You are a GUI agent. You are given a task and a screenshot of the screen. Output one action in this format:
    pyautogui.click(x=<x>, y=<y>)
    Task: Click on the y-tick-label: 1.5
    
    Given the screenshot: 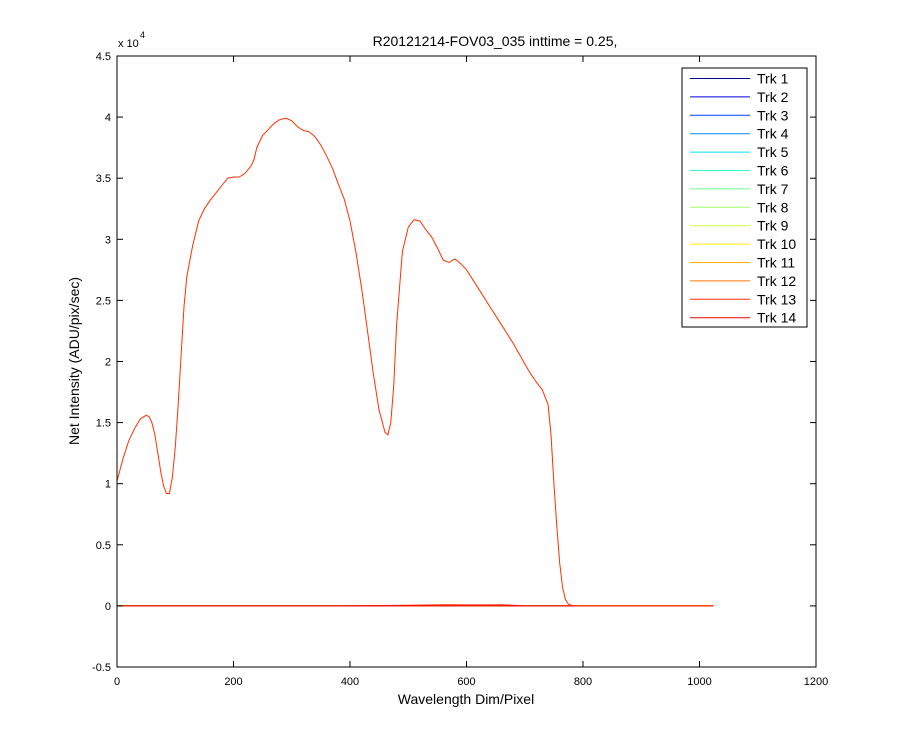 What is the action you would take?
    pyautogui.click(x=103, y=424)
    